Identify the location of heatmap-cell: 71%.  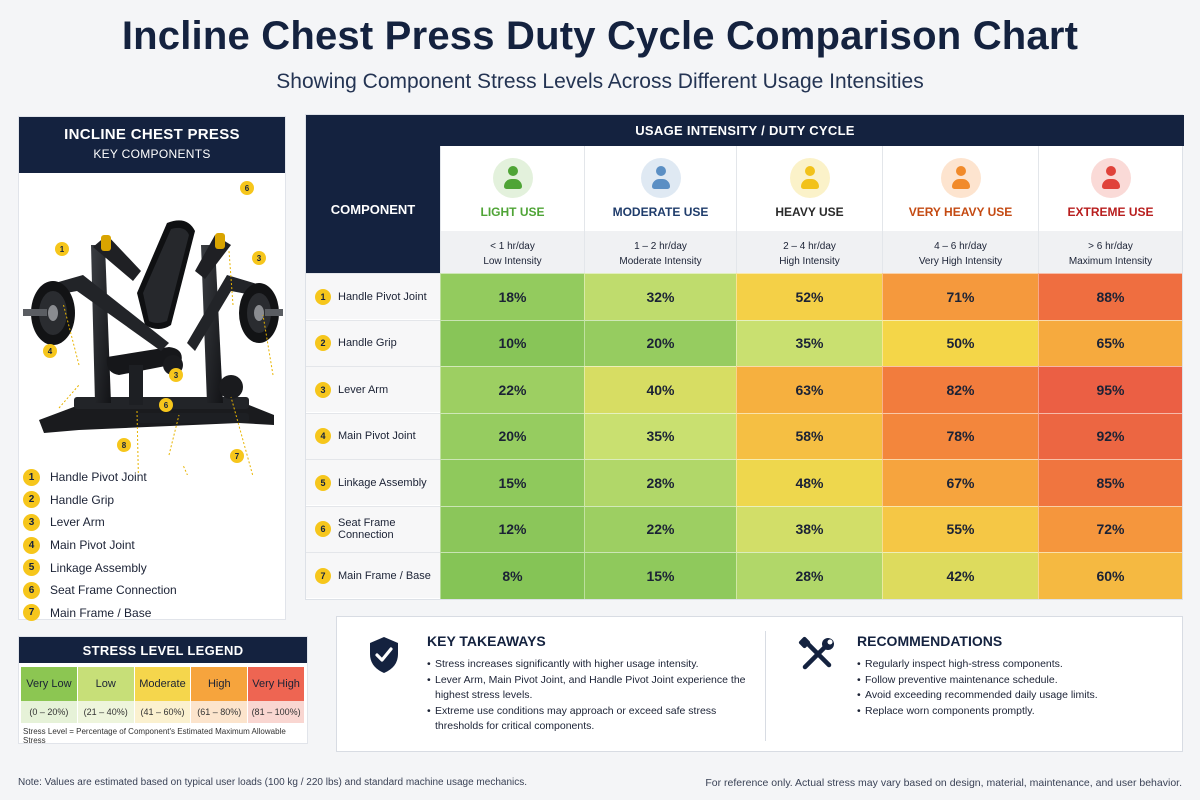
(960, 296).